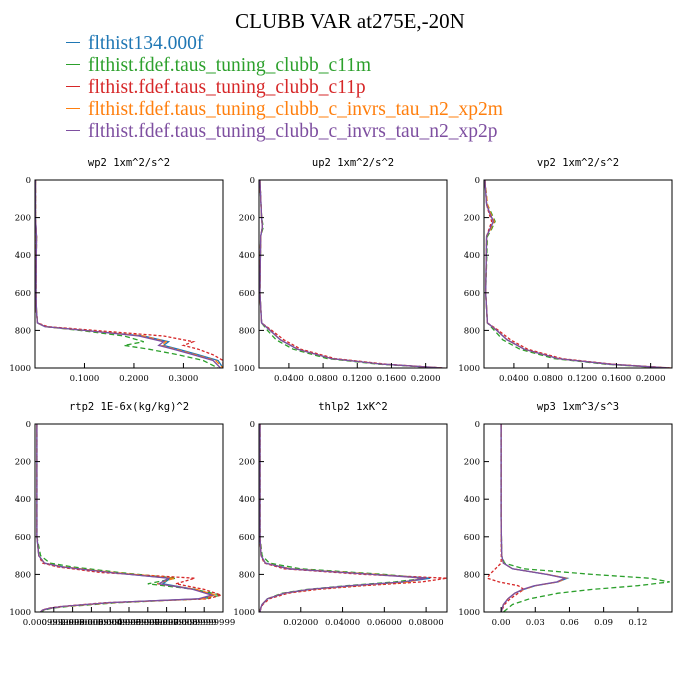 The height and width of the screenshot is (700, 700). What do you see at coordinates (617, 379) in the screenshot?
I see `x-tick-label-2-3: 0.1600` at bounding box center [617, 379].